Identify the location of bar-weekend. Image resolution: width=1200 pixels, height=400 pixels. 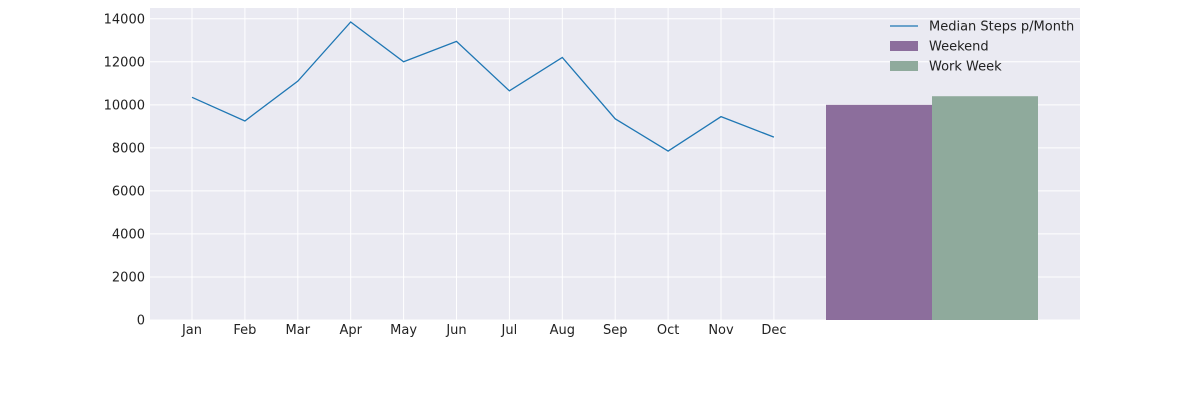
(879, 212).